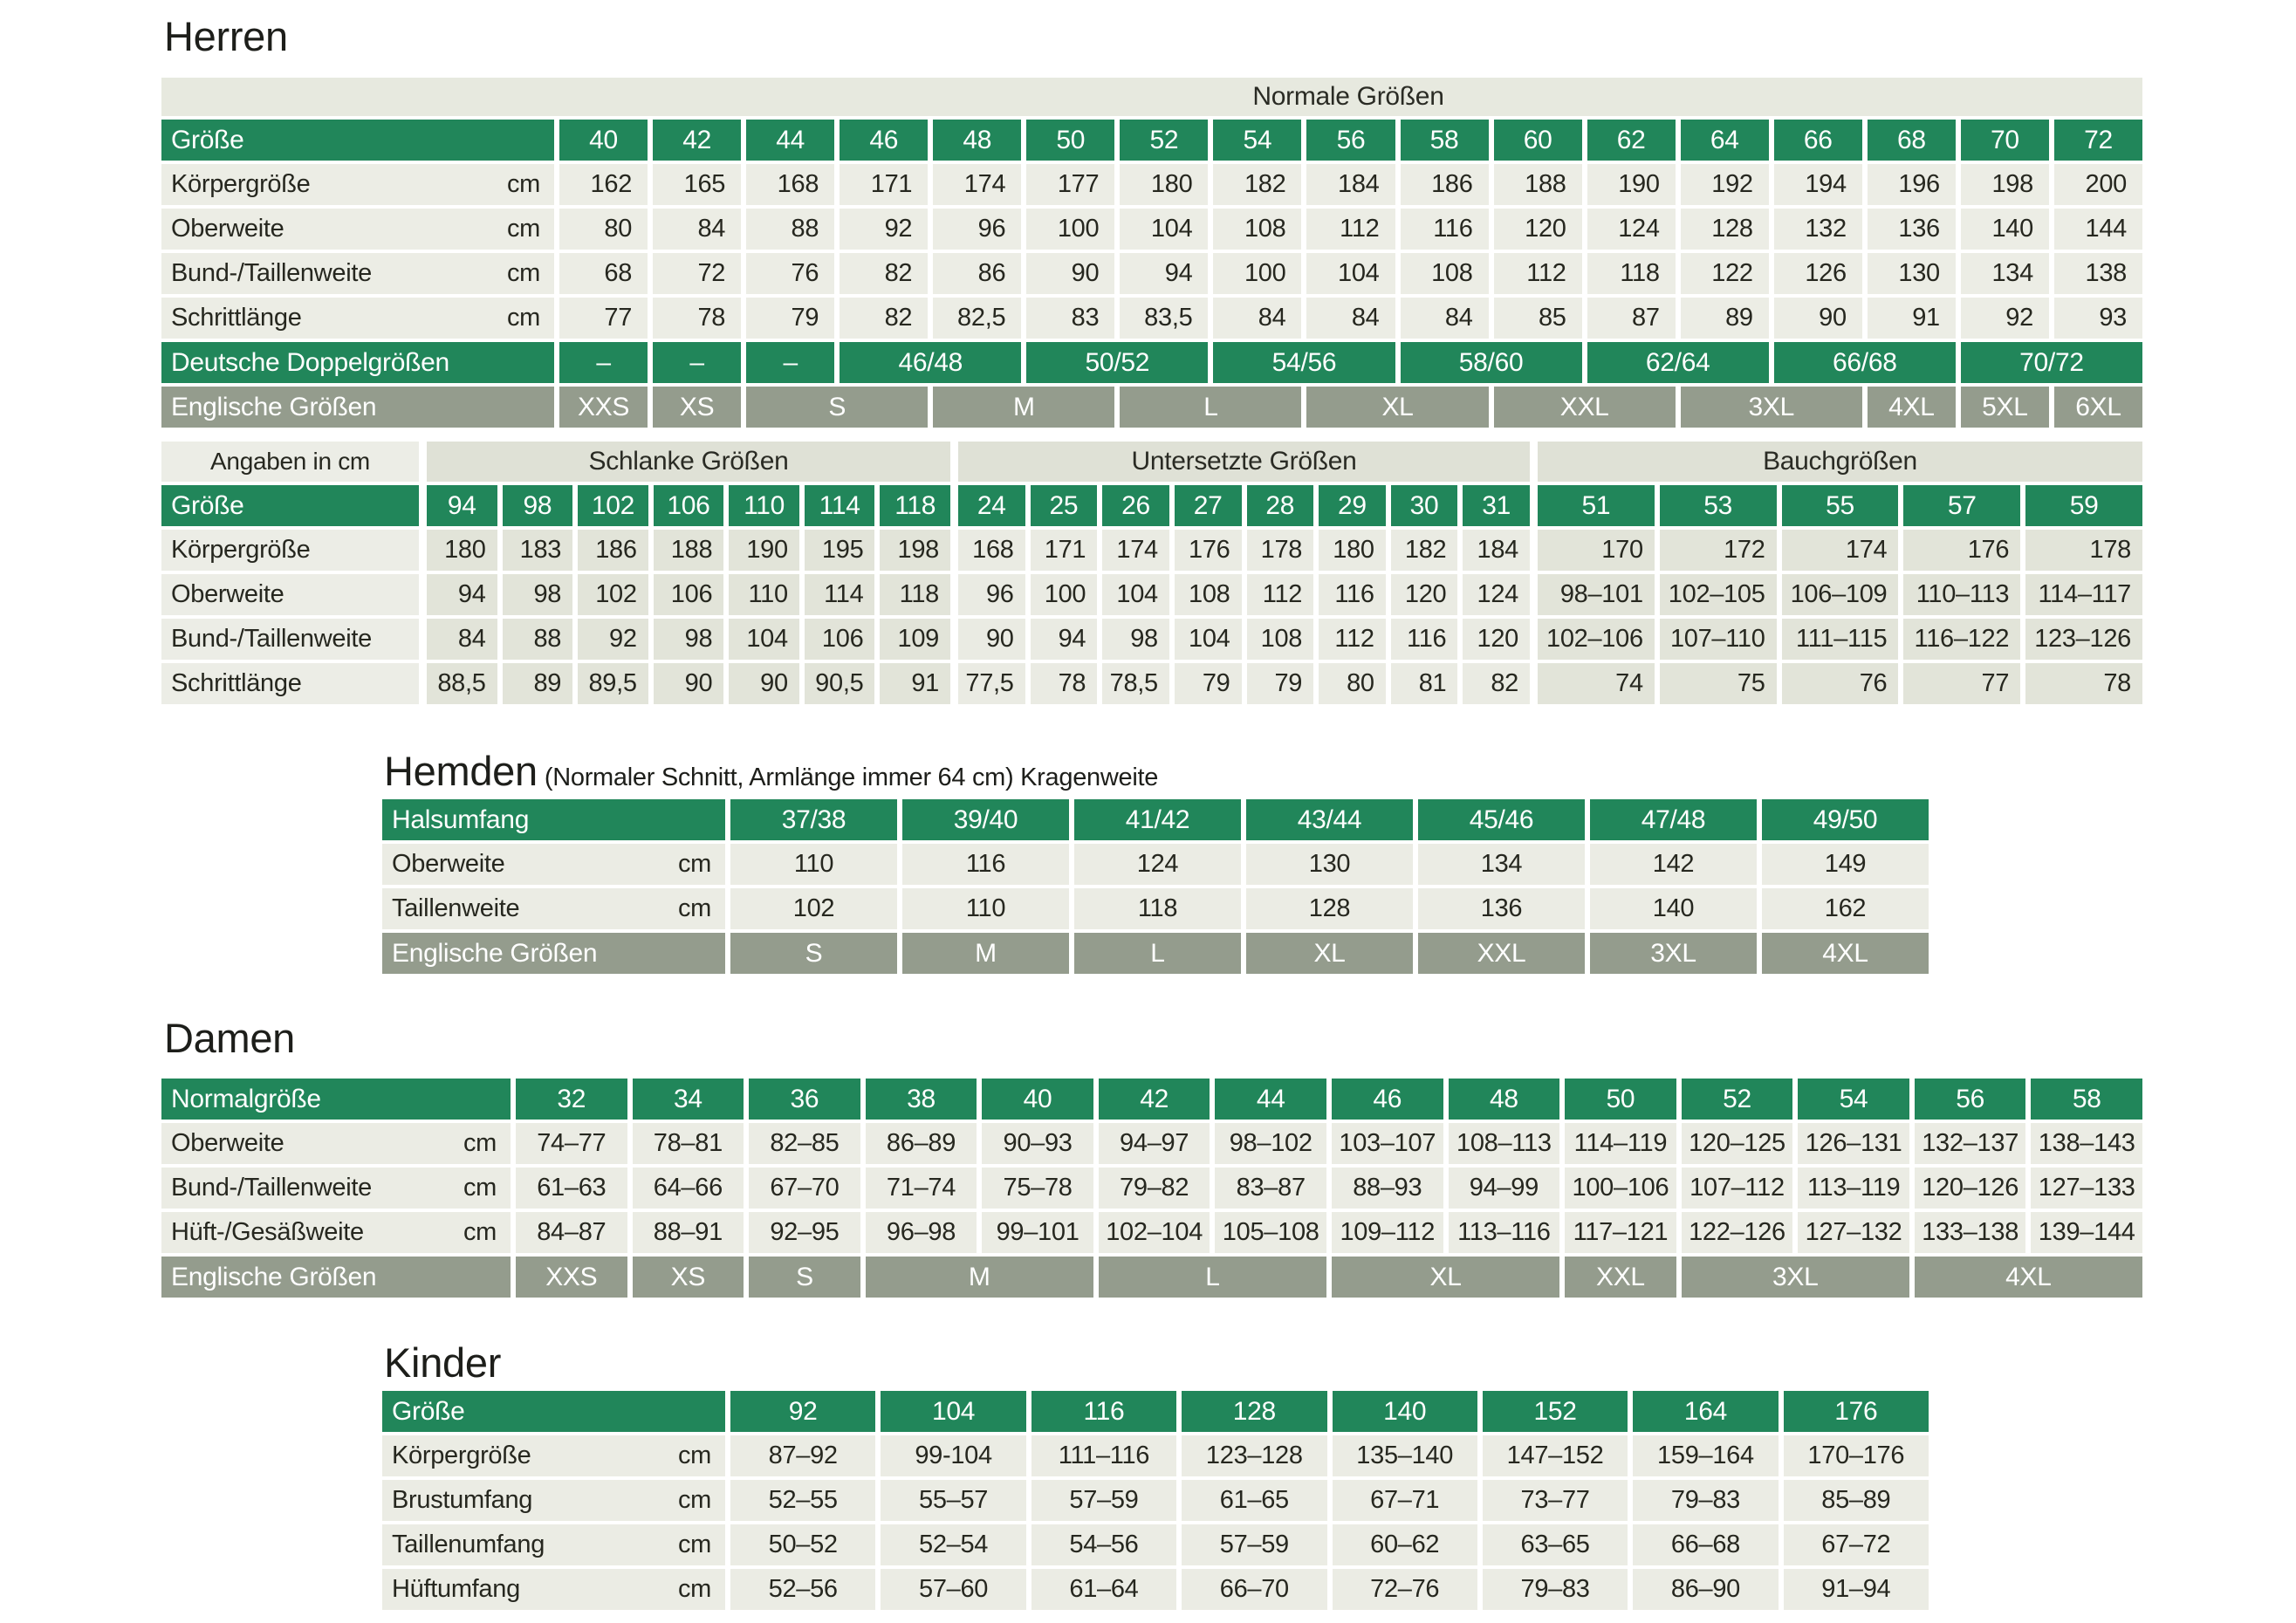 The image size is (2296, 1623). I want to click on english-size-cell: 5XL, so click(2005, 407).